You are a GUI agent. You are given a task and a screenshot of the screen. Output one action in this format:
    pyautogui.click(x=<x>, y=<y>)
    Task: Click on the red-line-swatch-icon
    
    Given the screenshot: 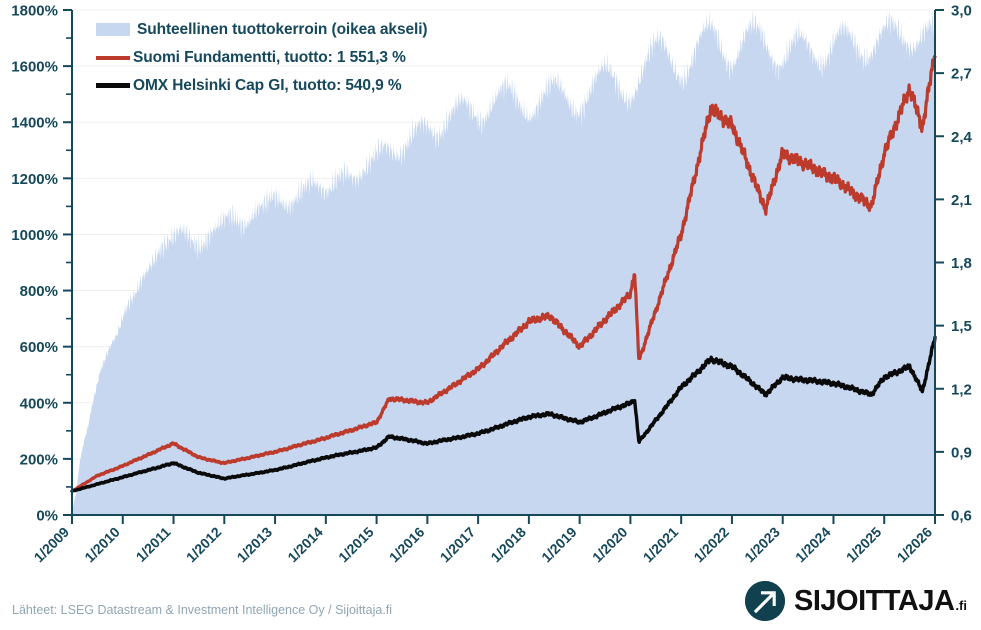 What is the action you would take?
    pyautogui.click(x=113, y=57)
    